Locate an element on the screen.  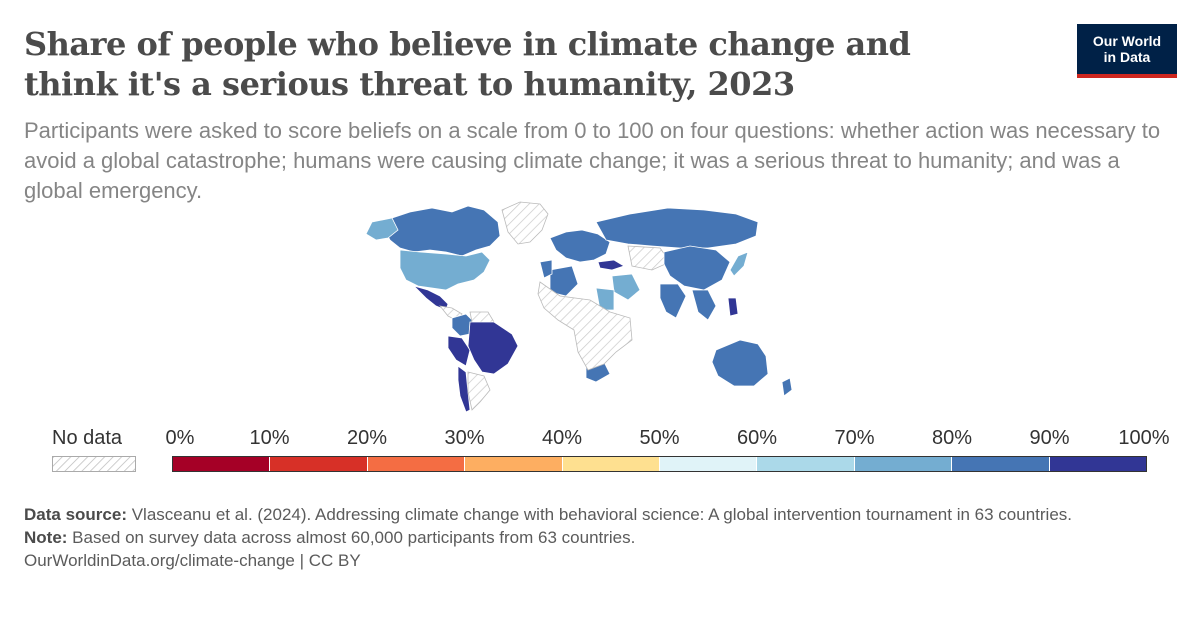
map-region-philippines is located at coordinates (733, 307).